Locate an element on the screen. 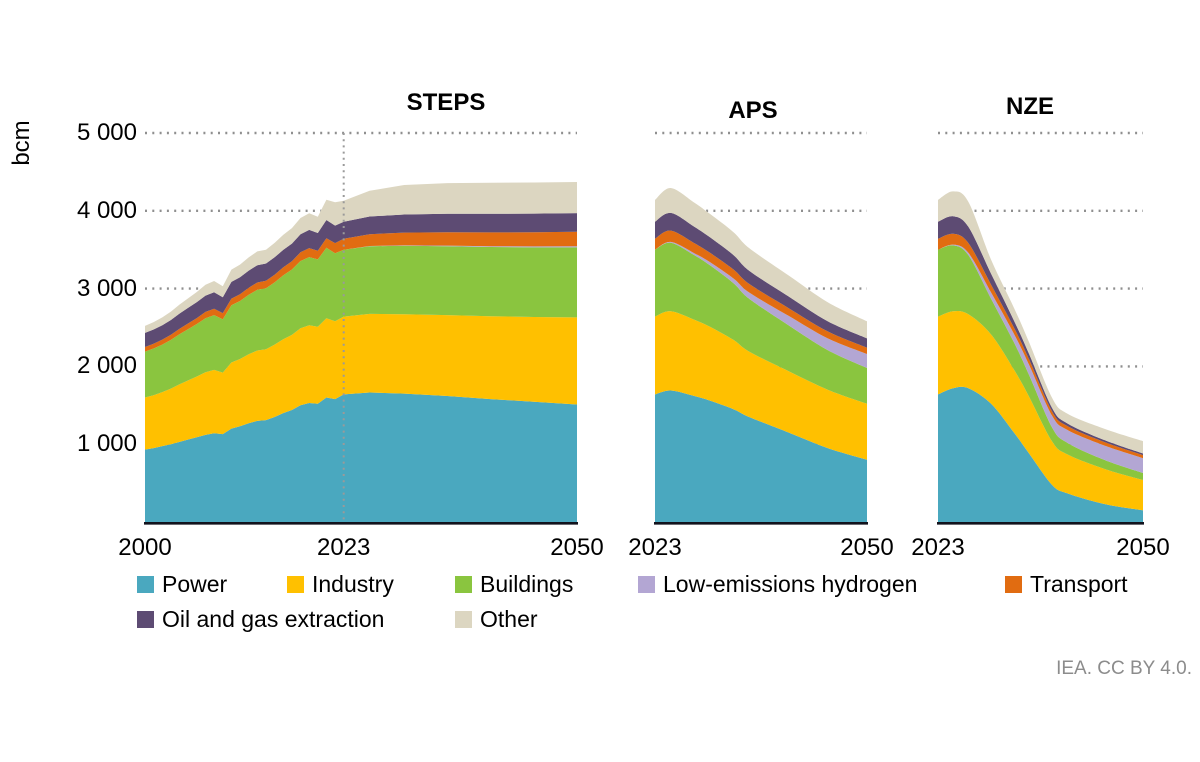 The width and height of the screenshot is (1200, 762). x-tick-STEPS-2023: 2023 is located at coordinates (344, 547).